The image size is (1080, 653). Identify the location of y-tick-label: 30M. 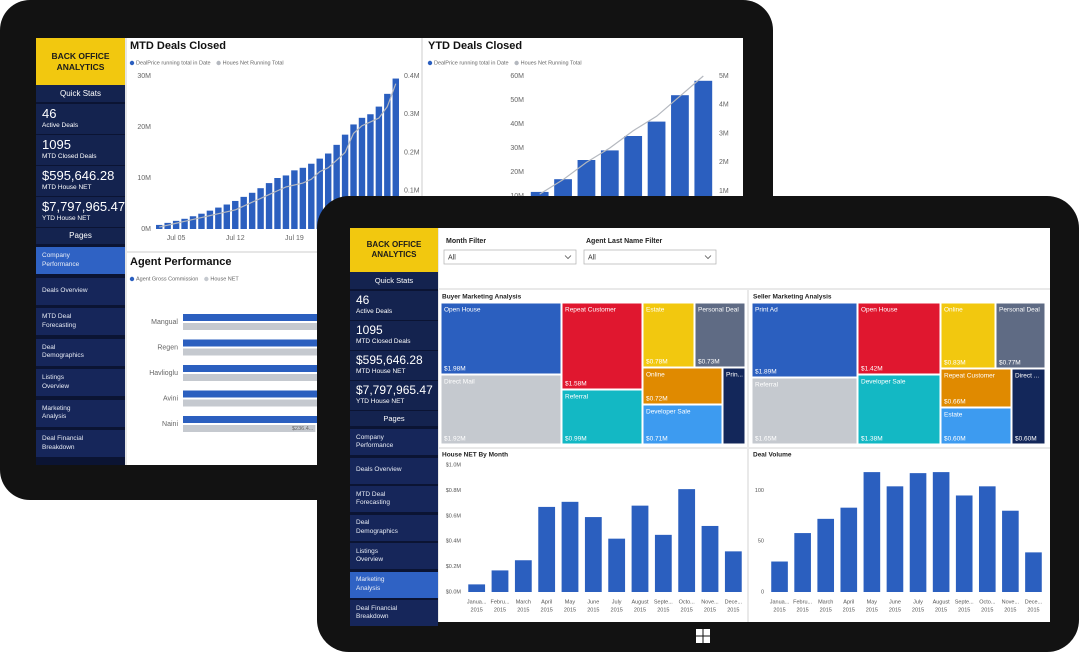
(517, 148).